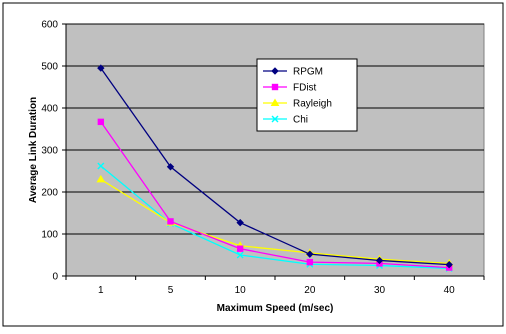 The height and width of the screenshot is (334, 506). What do you see at coordinates (49, 67) in the screenshot?
I see `y-tick-label: 500` at bounding box center [49, 67].